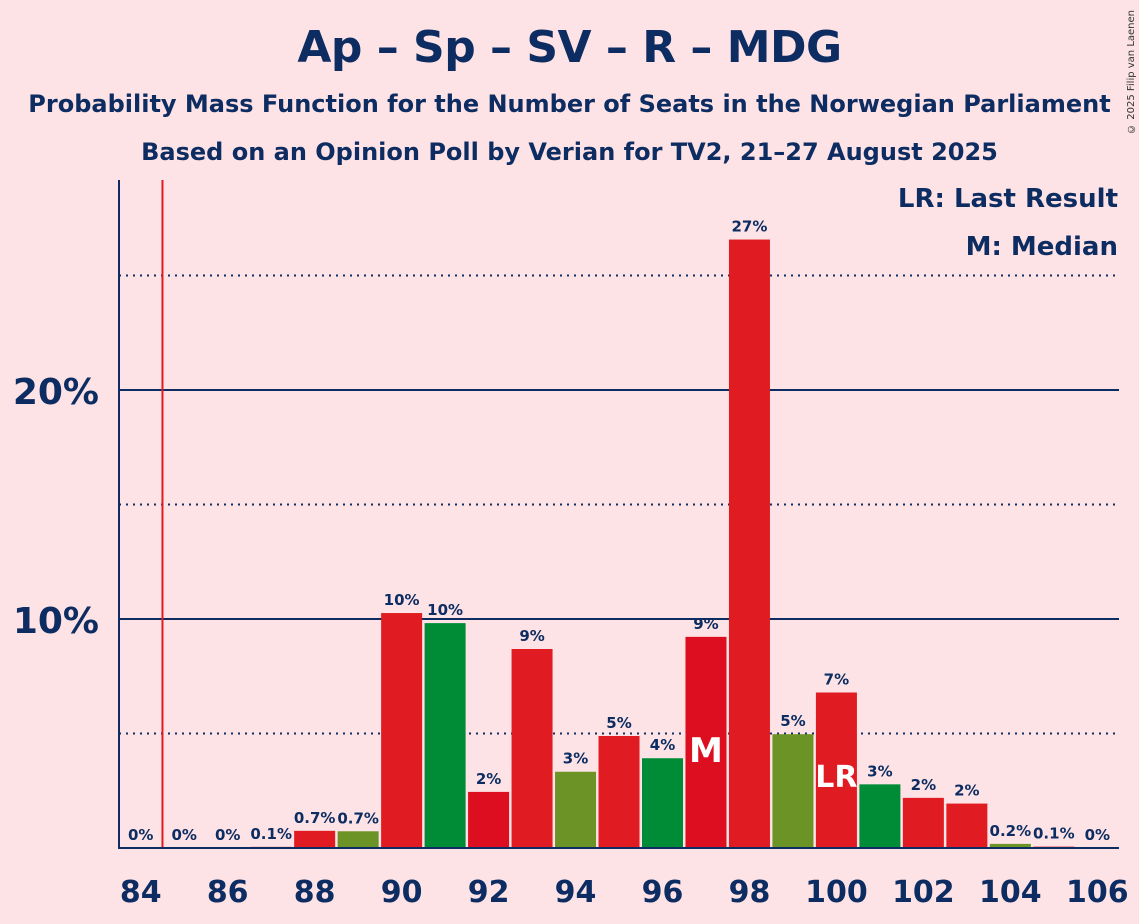 This screenshot has width=1139, height=924. I want to click on x-tick-label-88: 88, so click(315, 892).